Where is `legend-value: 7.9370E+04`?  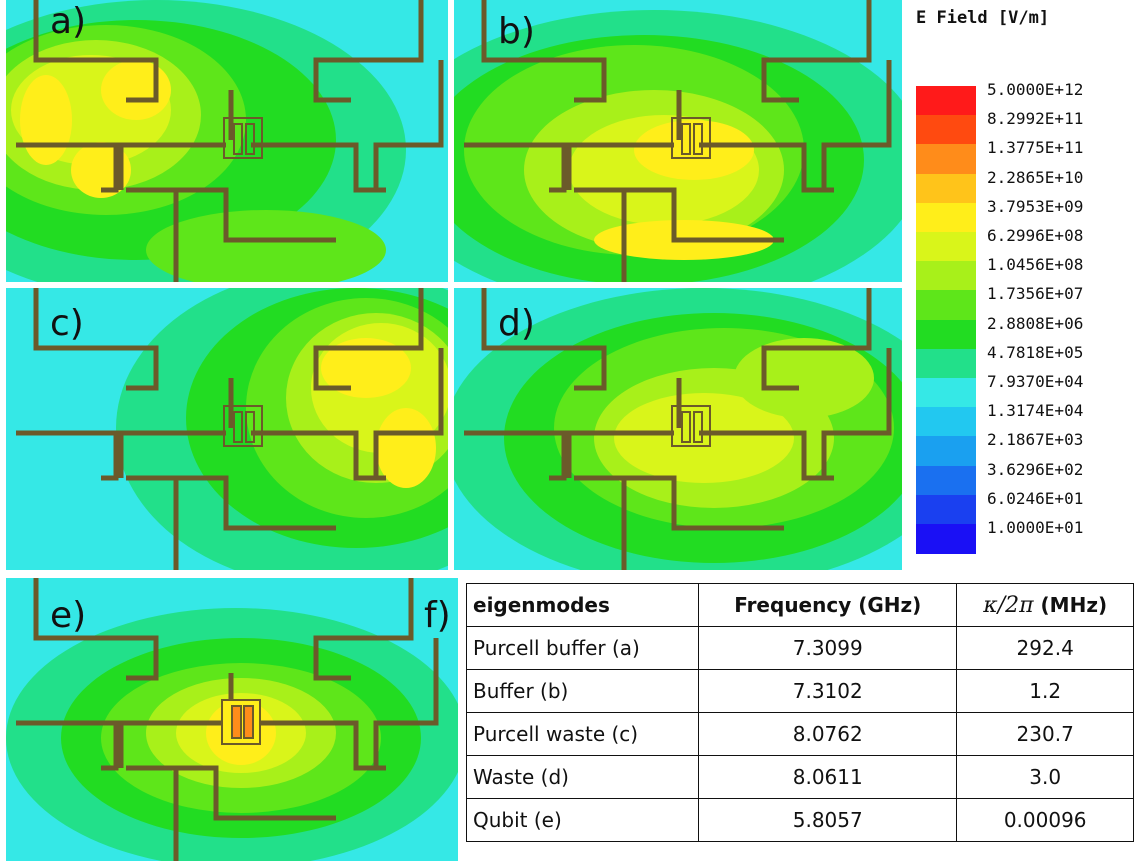
legend-value: 7.9370E+04 is located at coordinates (1035, 381).